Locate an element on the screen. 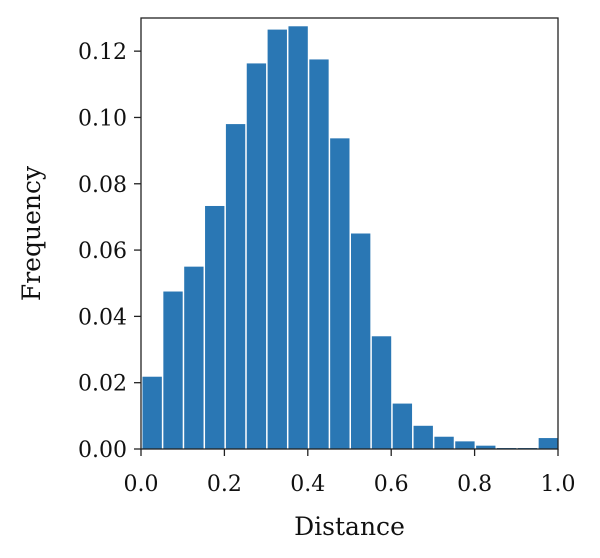 This screenshot has height=558, width=600. y-tick-label: 0.04 is located at coordinates (102, 317).